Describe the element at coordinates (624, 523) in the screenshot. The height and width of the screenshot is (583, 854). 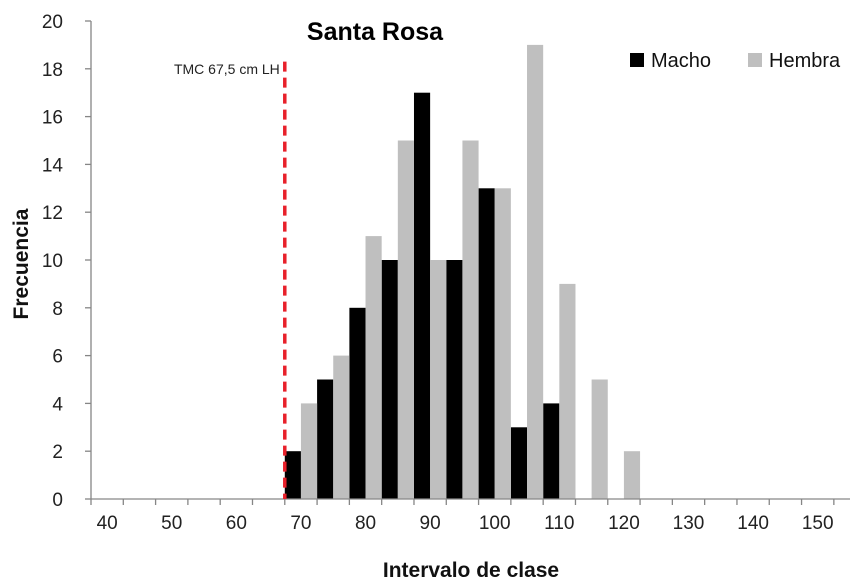
I see `x-tick-label: 120` at that location.